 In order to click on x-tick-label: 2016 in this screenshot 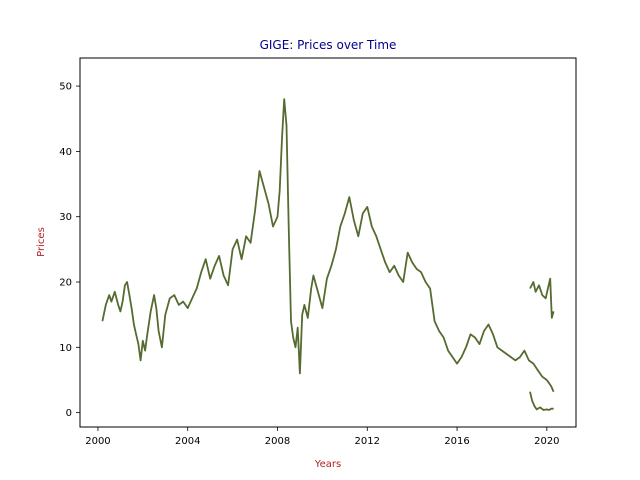, I will do `click(456, 441)`.